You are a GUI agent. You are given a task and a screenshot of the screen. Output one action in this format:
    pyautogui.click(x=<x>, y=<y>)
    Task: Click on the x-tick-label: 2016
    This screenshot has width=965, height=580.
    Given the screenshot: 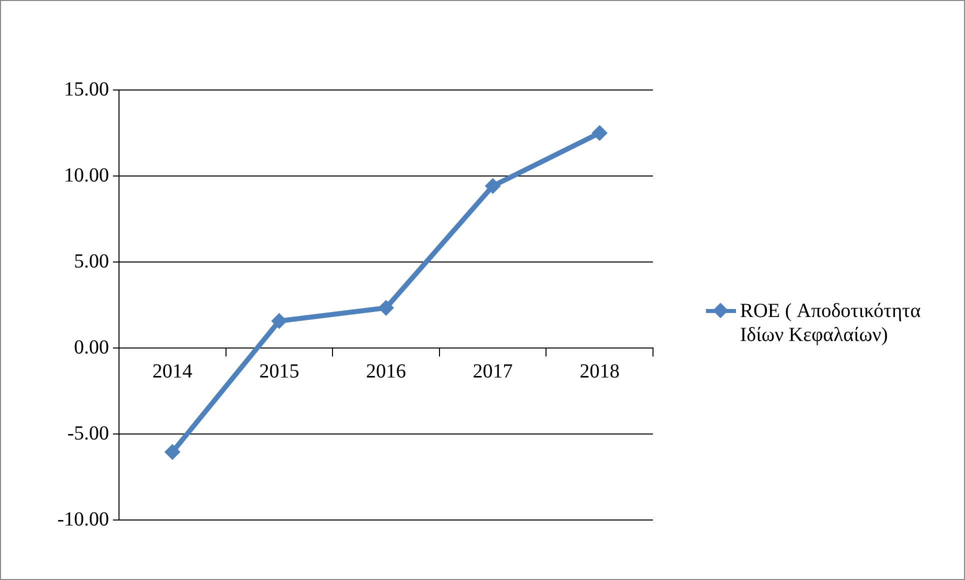 What is the action you would take?
    pyautogui.click(x=386, y=371)
    